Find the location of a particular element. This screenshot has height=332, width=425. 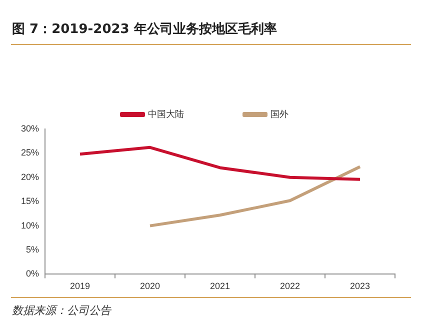

y-tick-label: 10% is located at coordinates (30, 225).